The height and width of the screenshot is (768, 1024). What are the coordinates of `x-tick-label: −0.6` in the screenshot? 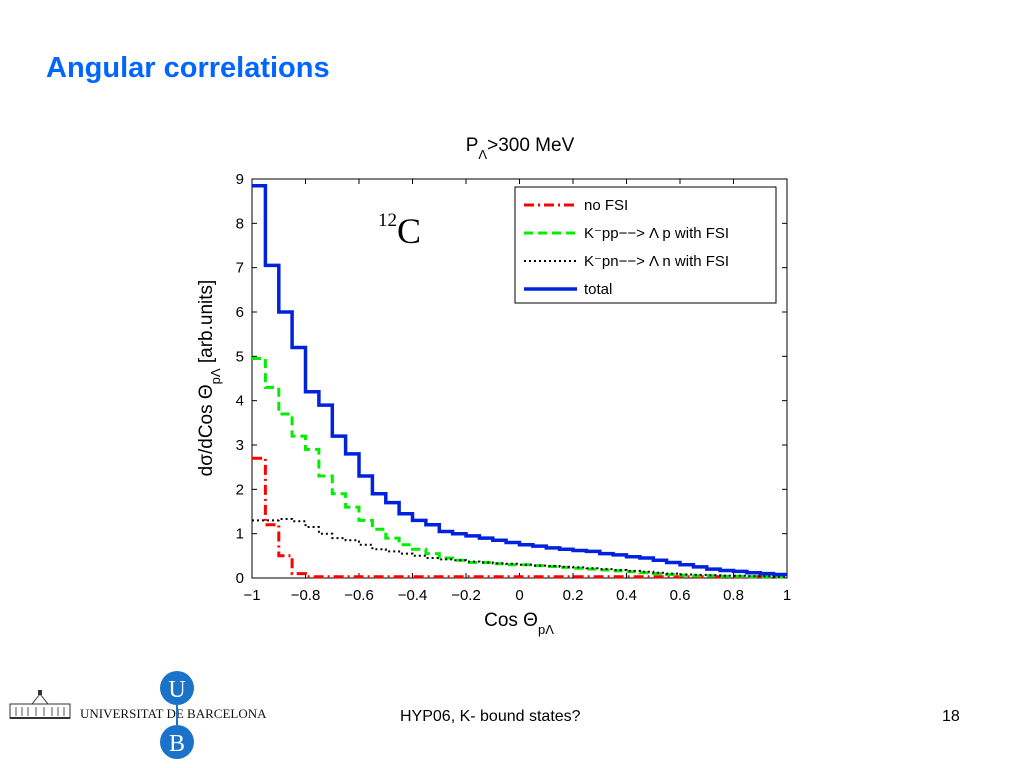 It's located at (359, 595).